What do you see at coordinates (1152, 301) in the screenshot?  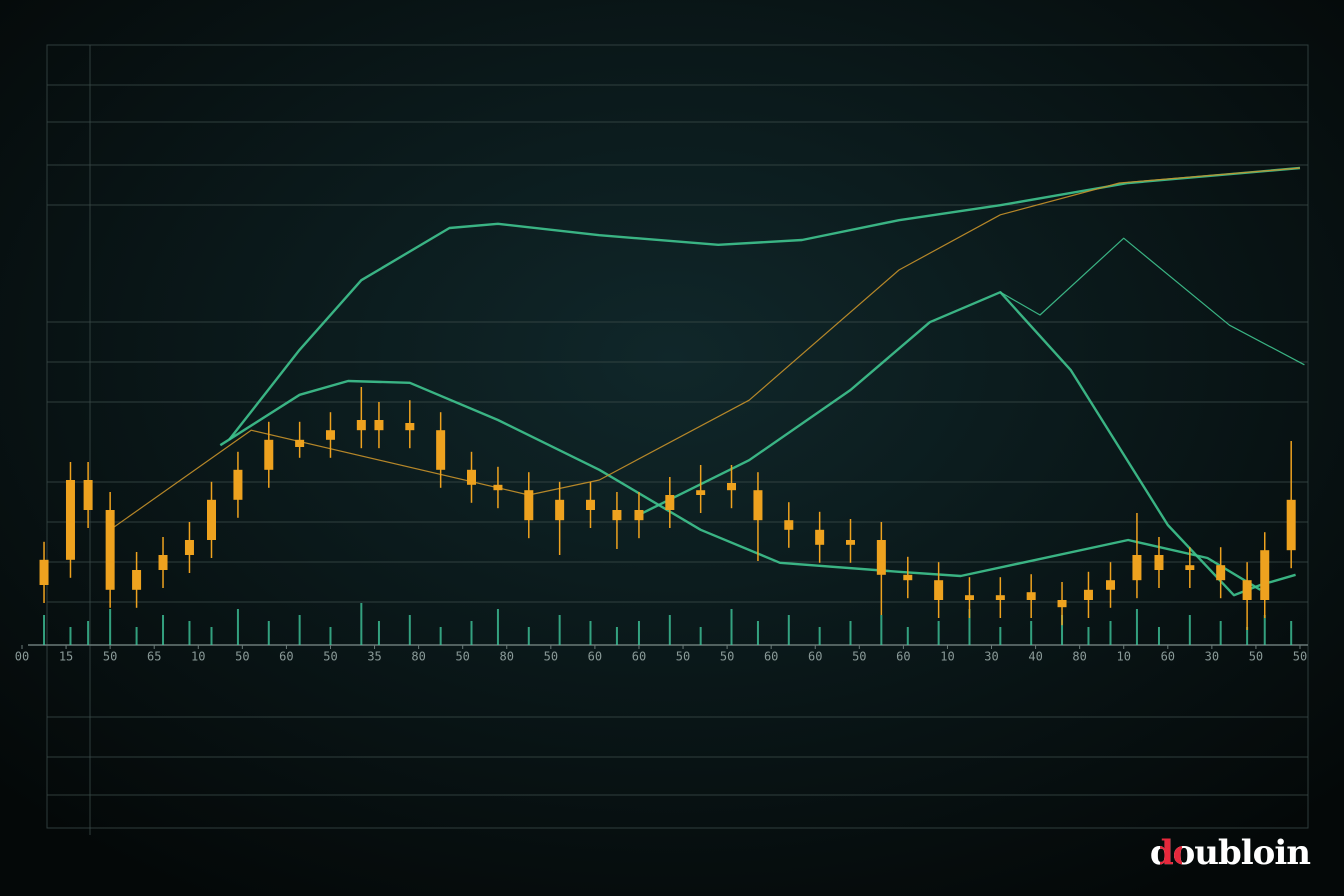 I see `indicator-line` at bounding box center [1152, 301].